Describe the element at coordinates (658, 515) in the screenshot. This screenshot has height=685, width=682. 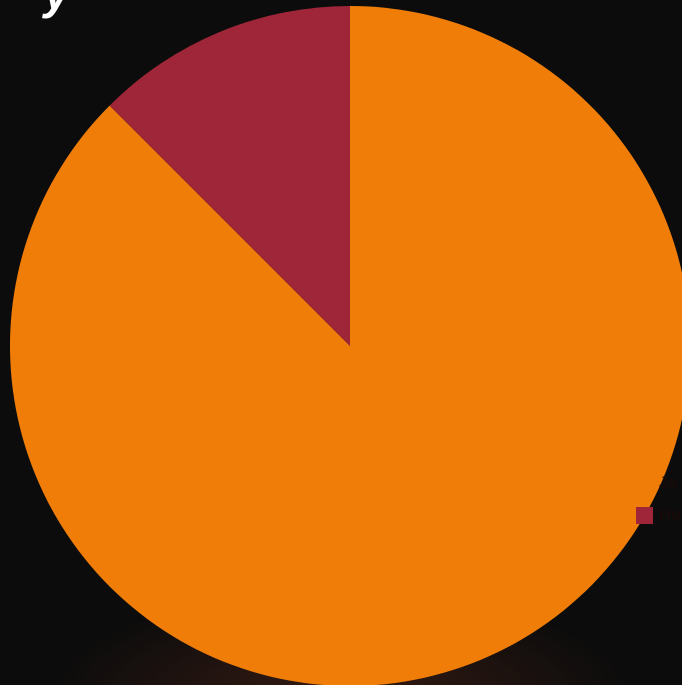
I see `legend-item-he: He` at that location.